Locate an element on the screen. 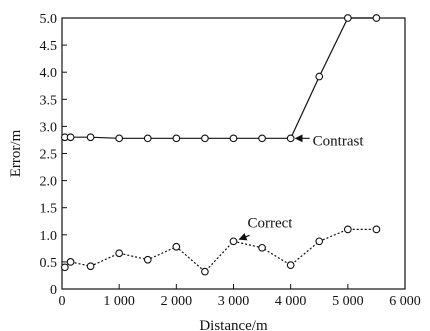  x-tick-label: 5 000 is located at coordinates (348, 301).